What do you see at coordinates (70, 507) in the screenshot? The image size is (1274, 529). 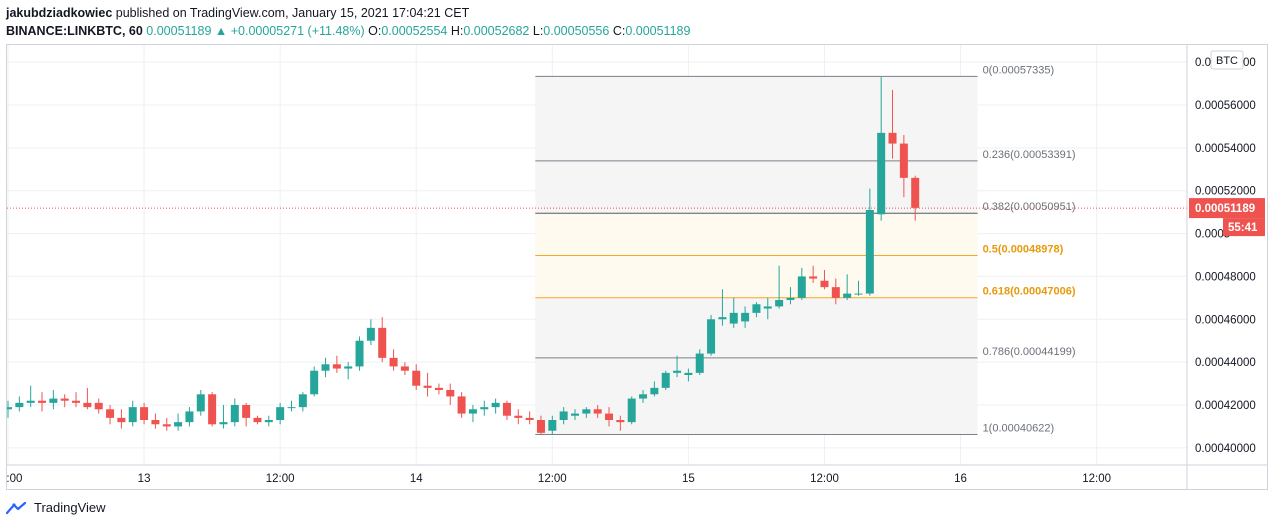 I see `footer-brand: TradingView` at bounding box center [70, 507].